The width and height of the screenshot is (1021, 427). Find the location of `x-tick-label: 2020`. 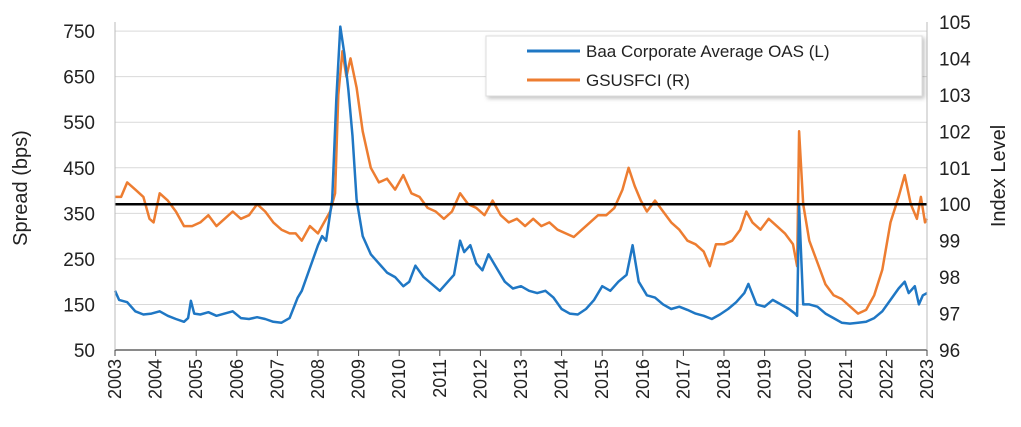

x-tick-label: 2020 is located at coordinates (805, 379).